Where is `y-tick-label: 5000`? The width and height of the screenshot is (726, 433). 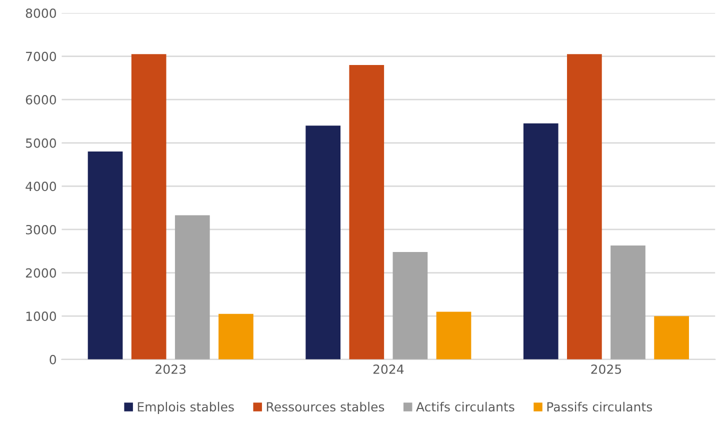
y-tick-label: 5000 is located at coordinates (41, 143).